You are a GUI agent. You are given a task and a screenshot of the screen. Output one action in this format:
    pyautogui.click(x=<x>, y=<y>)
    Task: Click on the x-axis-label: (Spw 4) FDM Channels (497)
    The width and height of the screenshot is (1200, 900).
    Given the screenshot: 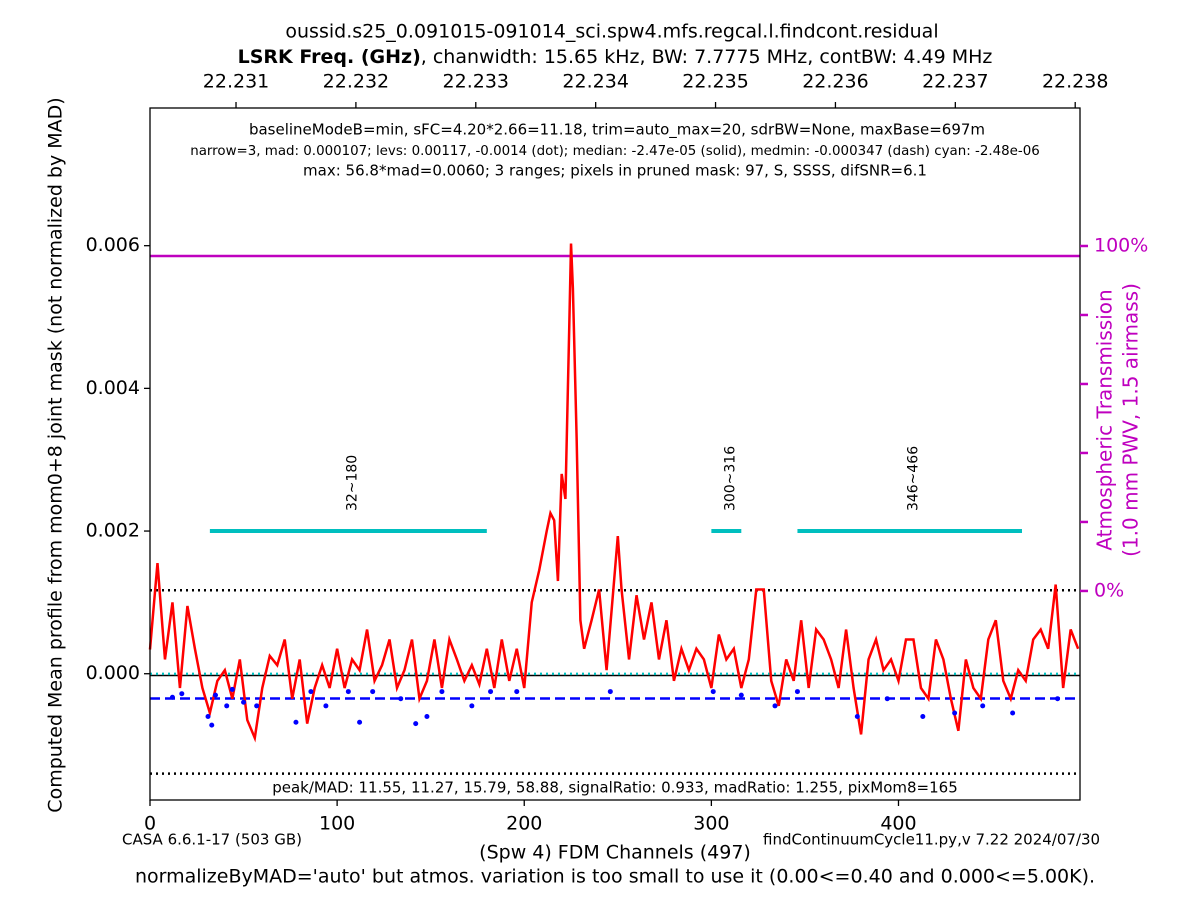 What is the action you would take?
    pyautogui.click(x=615, y=853)
    